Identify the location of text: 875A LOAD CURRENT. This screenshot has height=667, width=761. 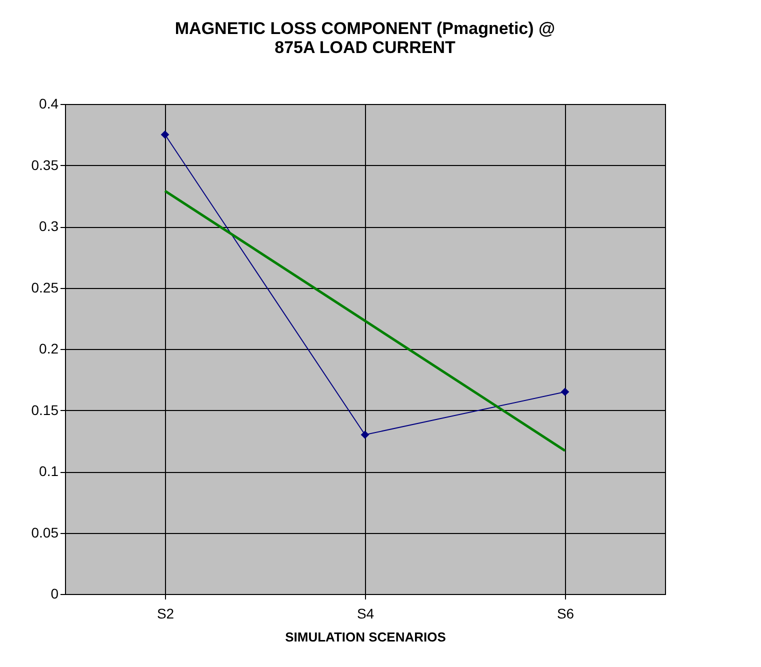
(365, 47).